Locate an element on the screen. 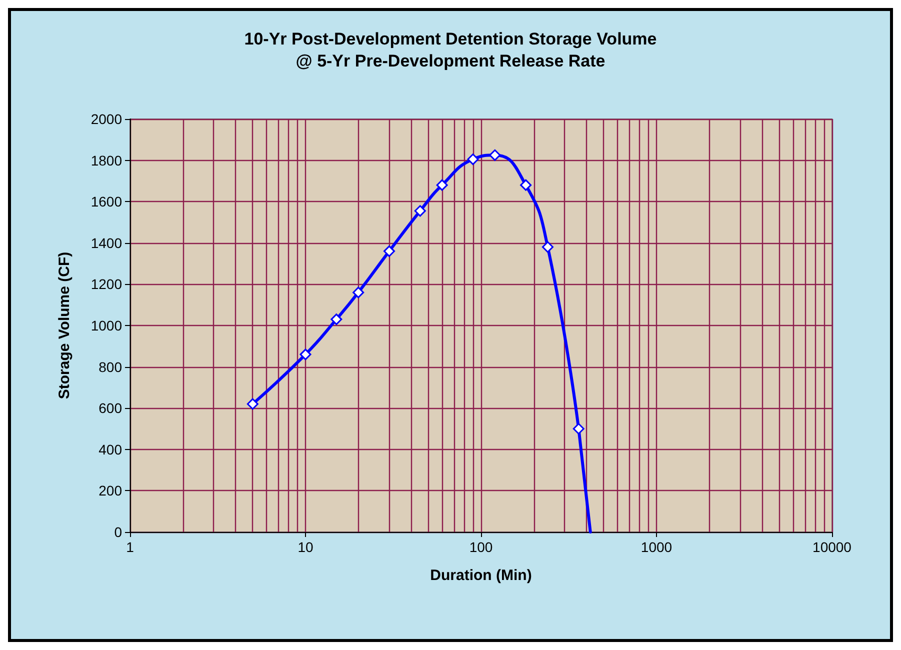 The height and width of the screenshot is (650, 901). x-tick-label: 1 is located at coordinates (130, 547).